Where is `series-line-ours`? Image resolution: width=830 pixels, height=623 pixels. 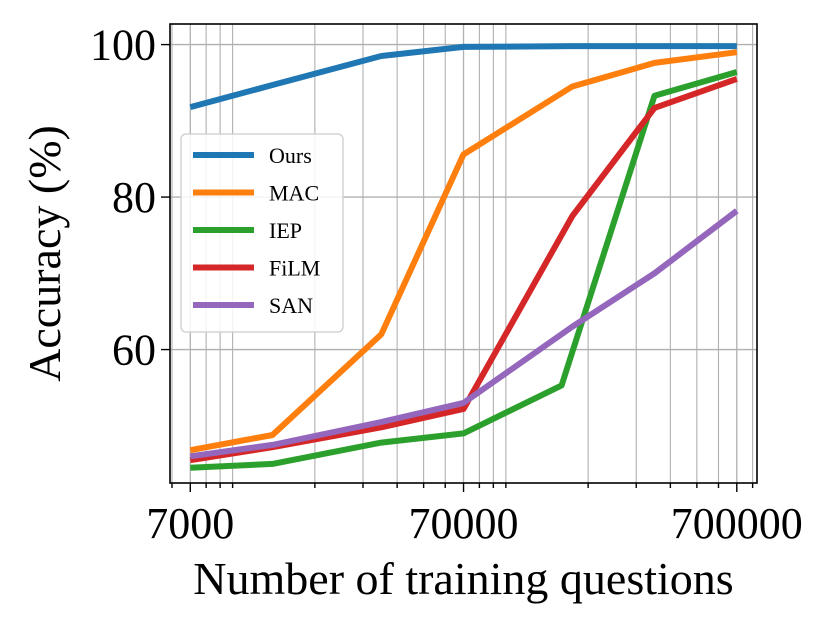
series-line-ours is located at coordinates (463, 76).